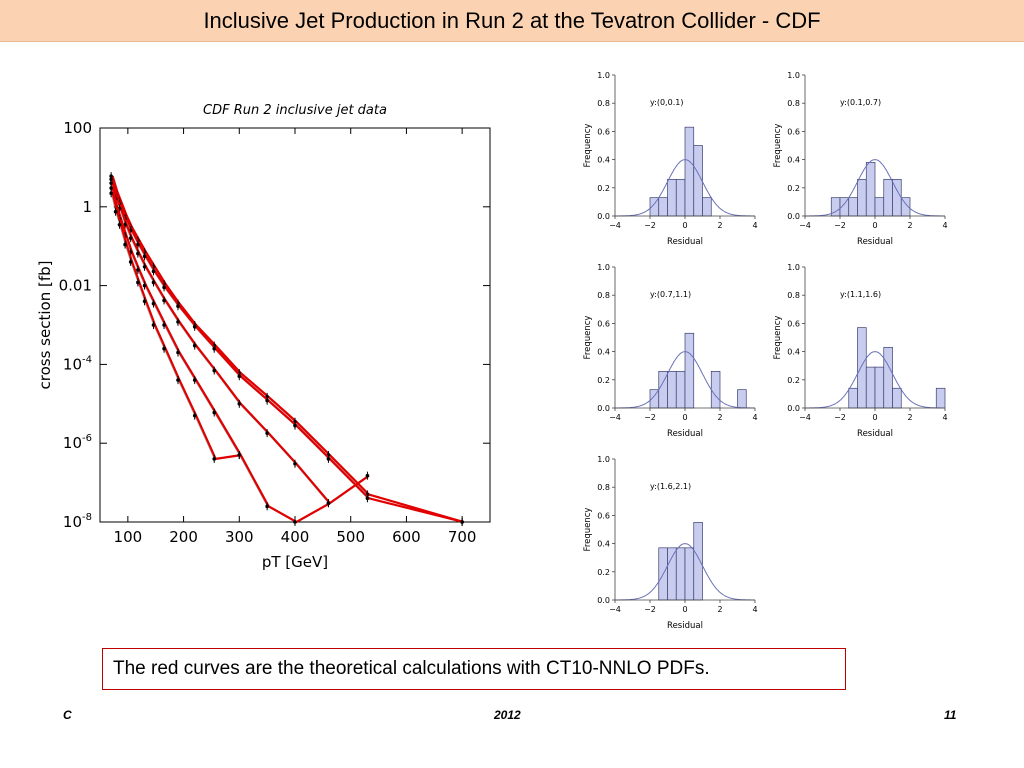  I want to click on y-tick-label: 0.01, so click(75, 286).